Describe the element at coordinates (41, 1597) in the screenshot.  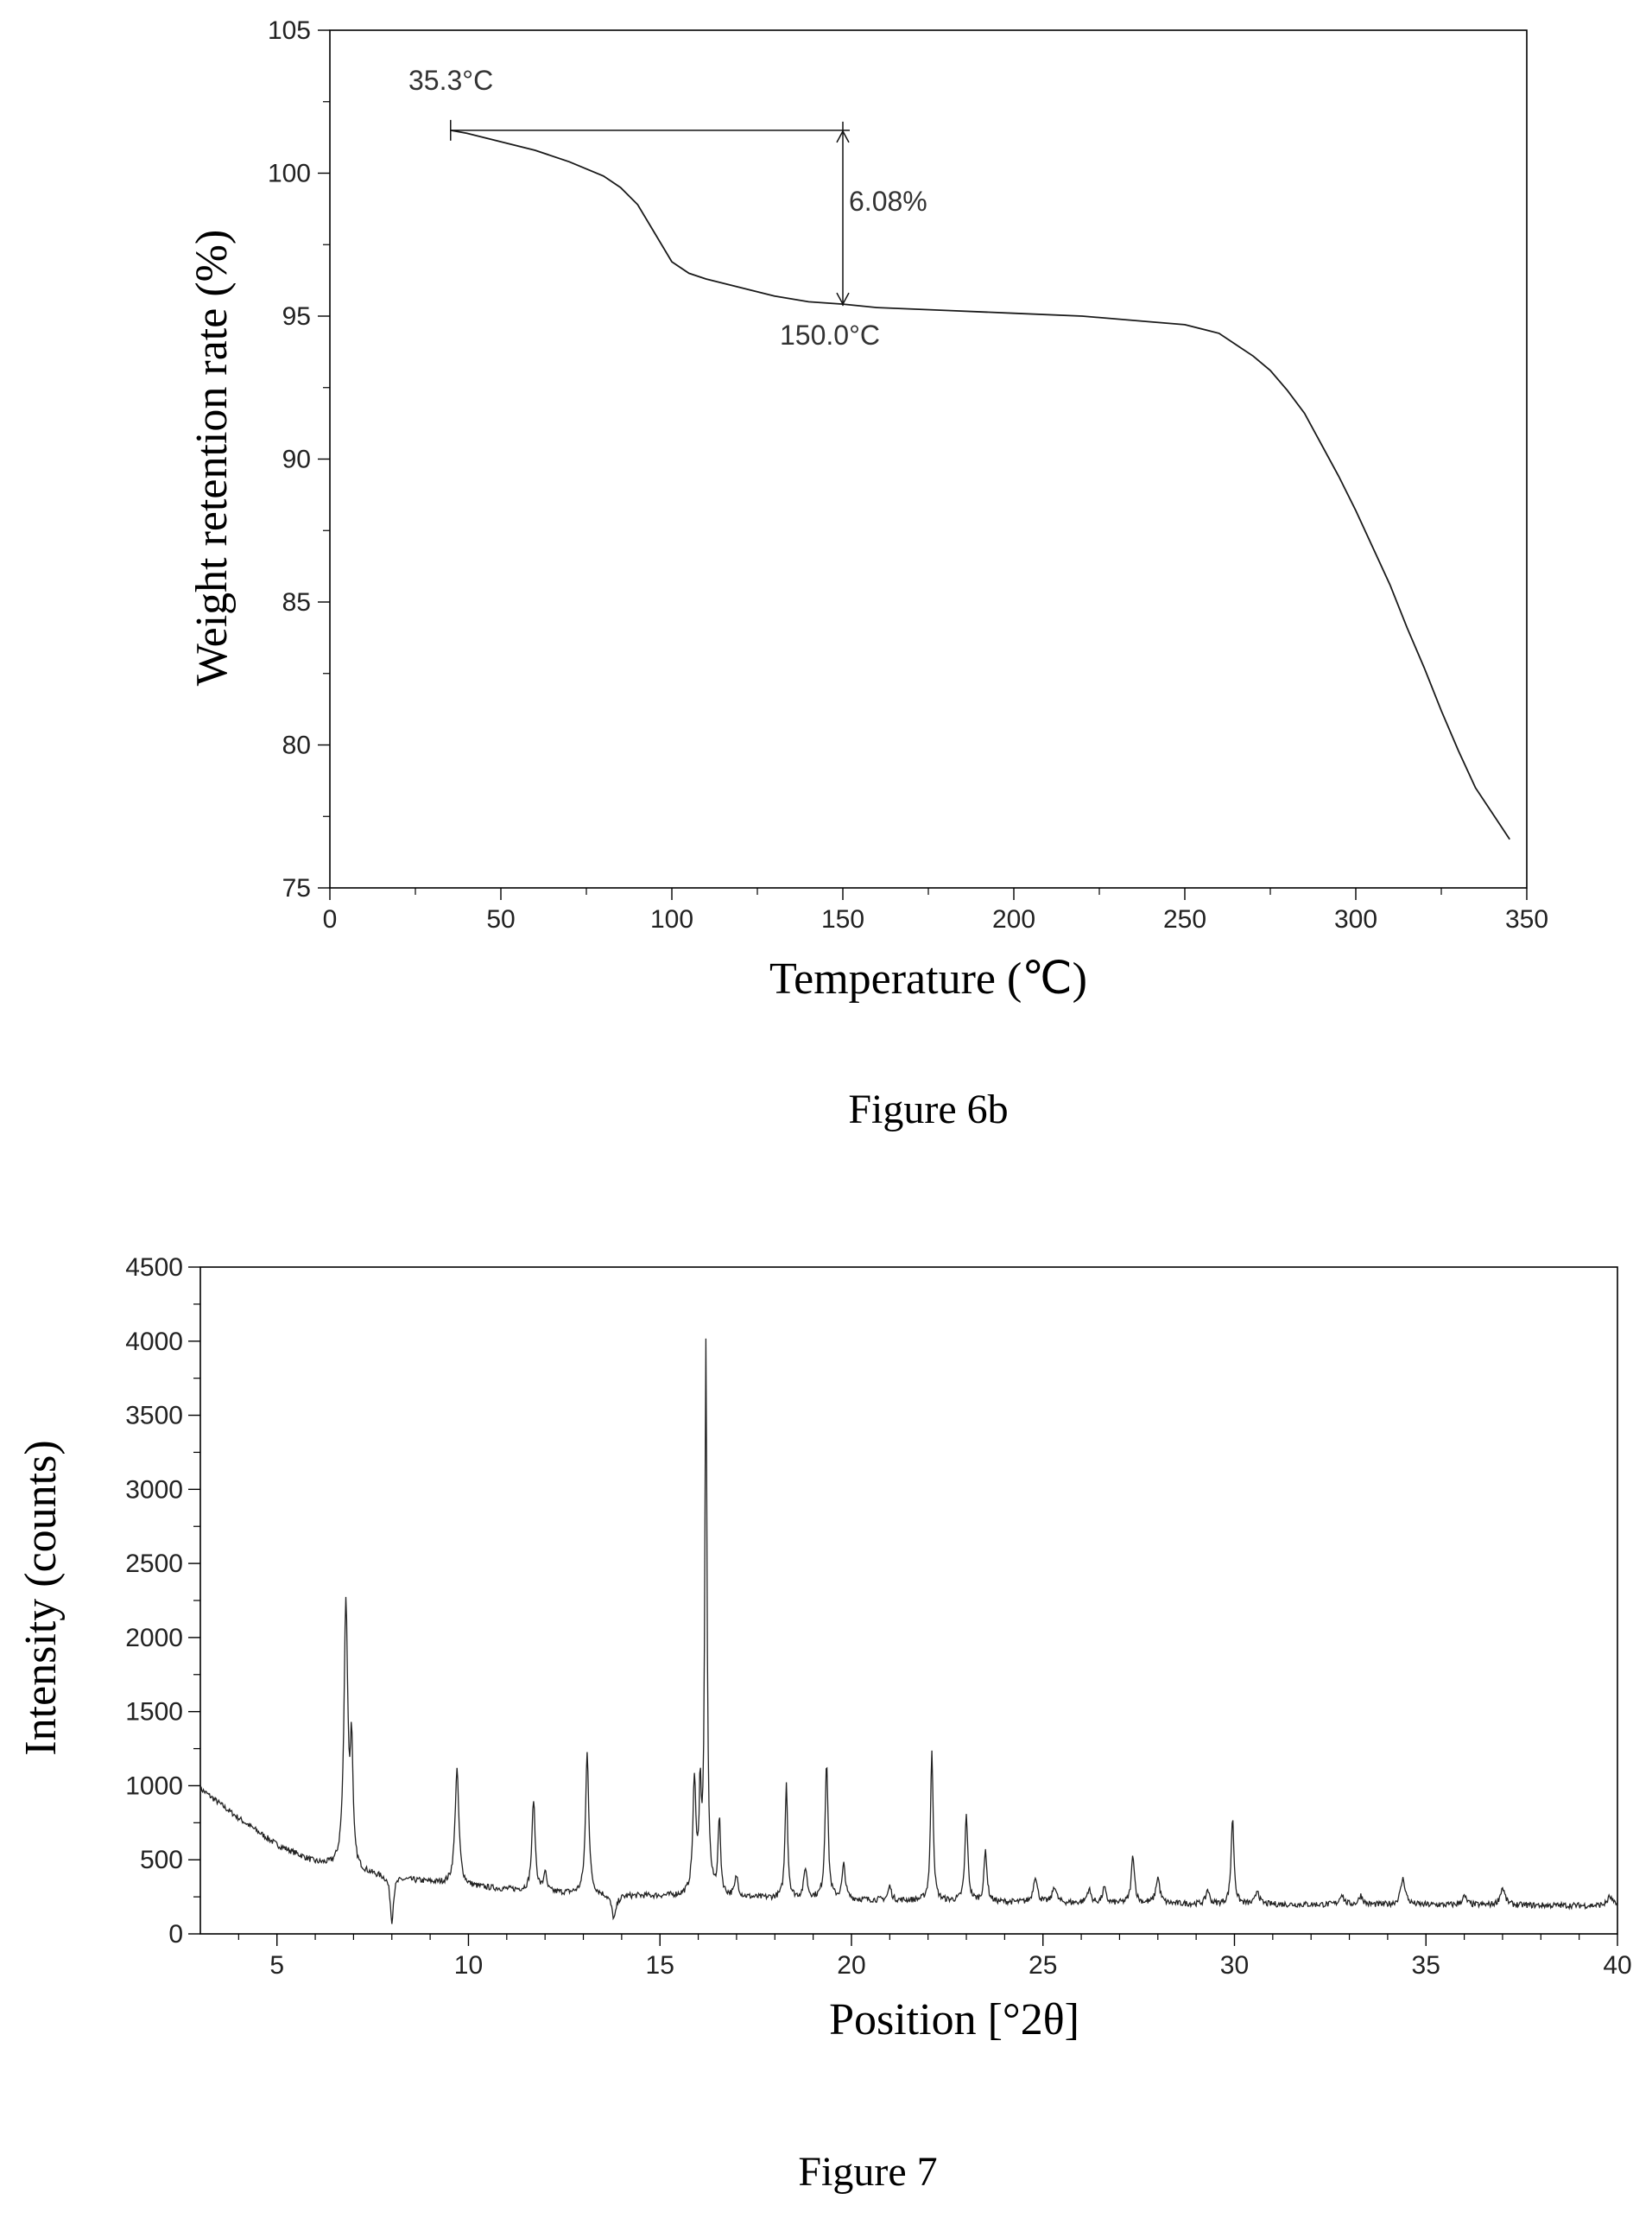
I see `xrd-y-axis-title: Intensity (counts)` at that location.